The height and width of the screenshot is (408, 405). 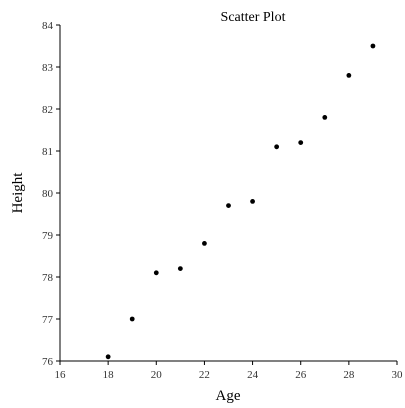 What do you see at coordinates (47, 110) in the screenshot?
I see `y-tick-label: 82` at bounding box center [47, 110].